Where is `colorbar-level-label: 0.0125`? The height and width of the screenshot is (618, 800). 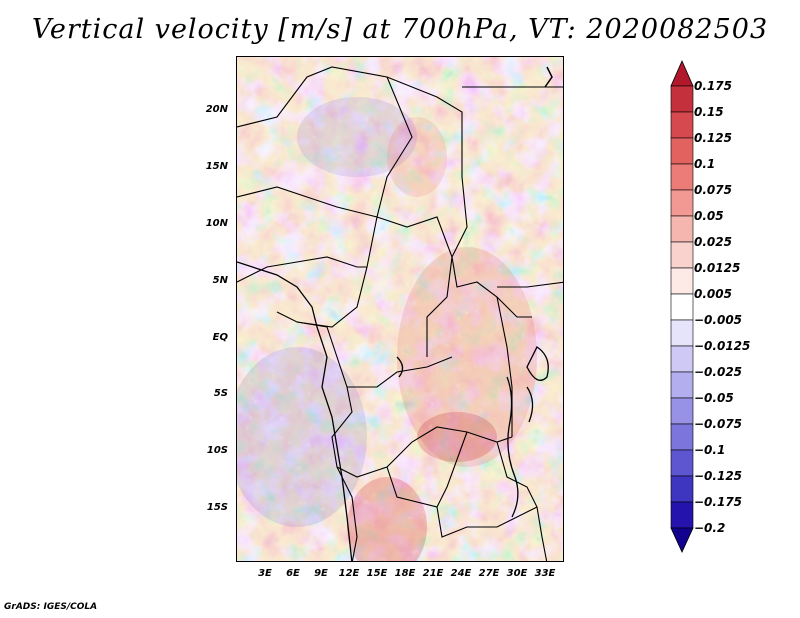 colorbar-level-label: 0.0125 is located at coordinates (717, 268).